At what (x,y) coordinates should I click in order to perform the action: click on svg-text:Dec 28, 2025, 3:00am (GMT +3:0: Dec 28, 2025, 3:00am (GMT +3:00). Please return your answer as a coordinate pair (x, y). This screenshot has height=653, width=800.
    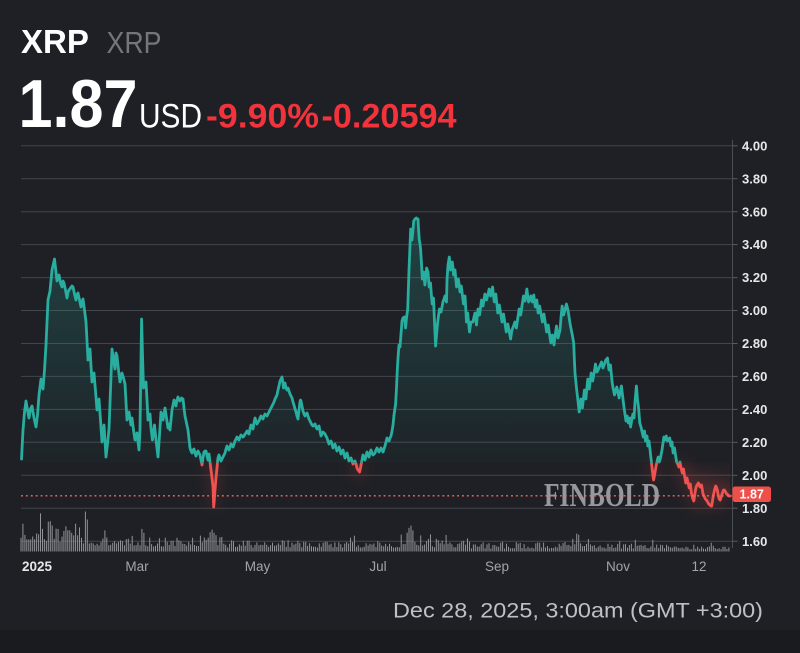
    Looking at the image, I should click on (578, 611).